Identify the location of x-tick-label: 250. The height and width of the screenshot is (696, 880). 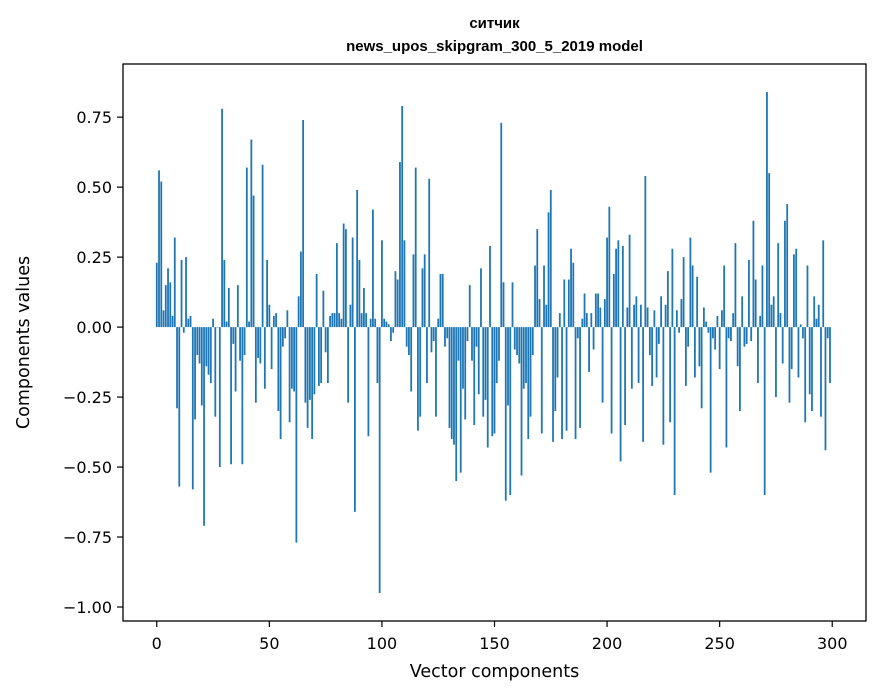
(719, 643).